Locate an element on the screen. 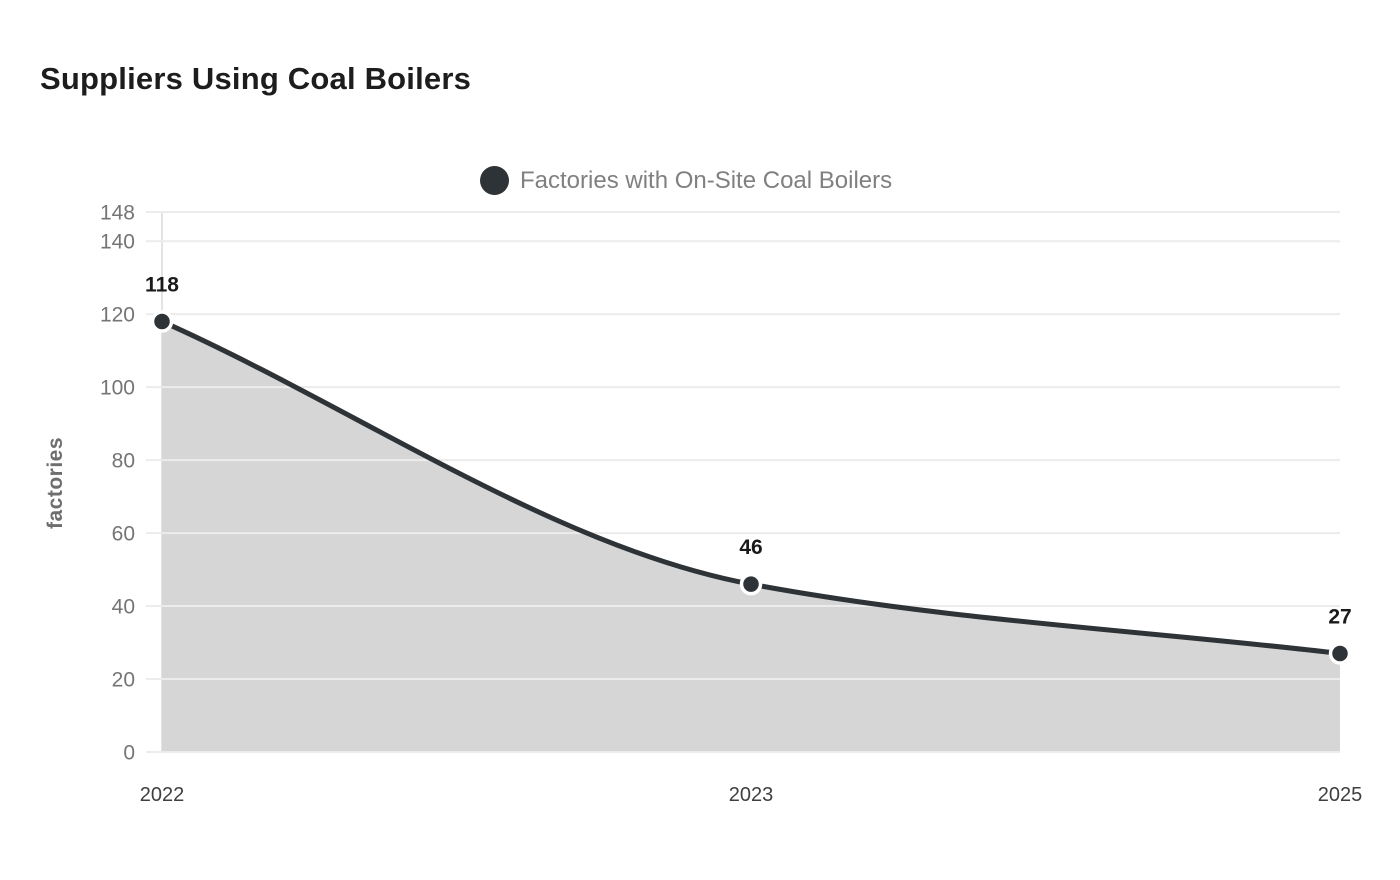 Image resolution: width=1400 pixels, height=880 pixels. data-point-label: 27 is located at coordinates (1339, 616).